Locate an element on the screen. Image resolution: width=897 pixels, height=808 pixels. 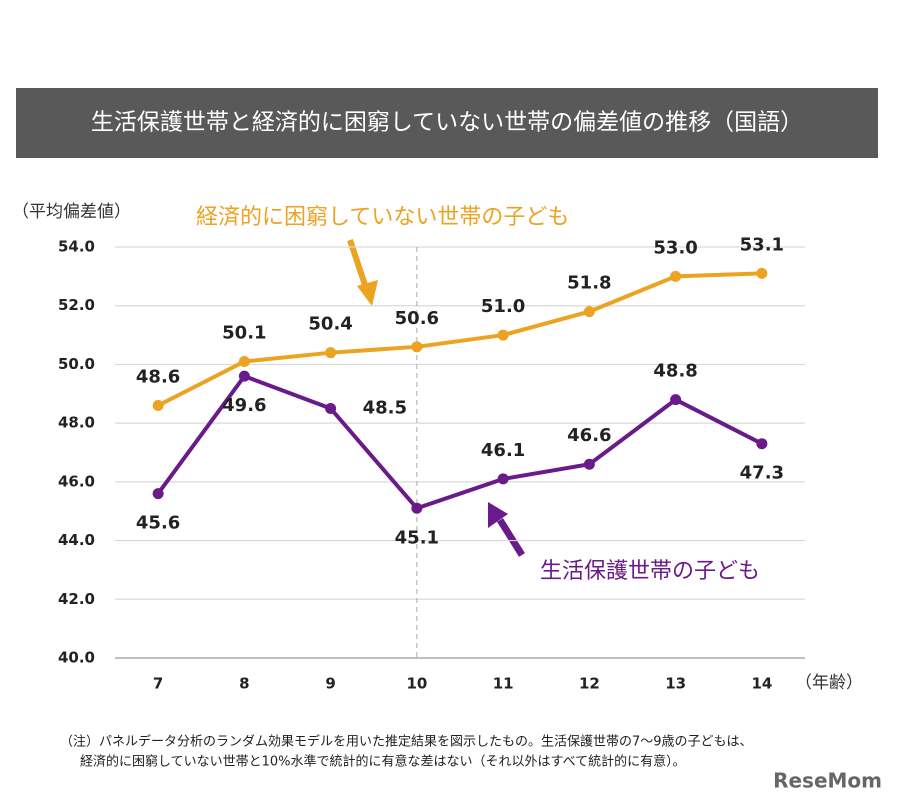
data-label: 47.3 is located at coordinates (762, 473).